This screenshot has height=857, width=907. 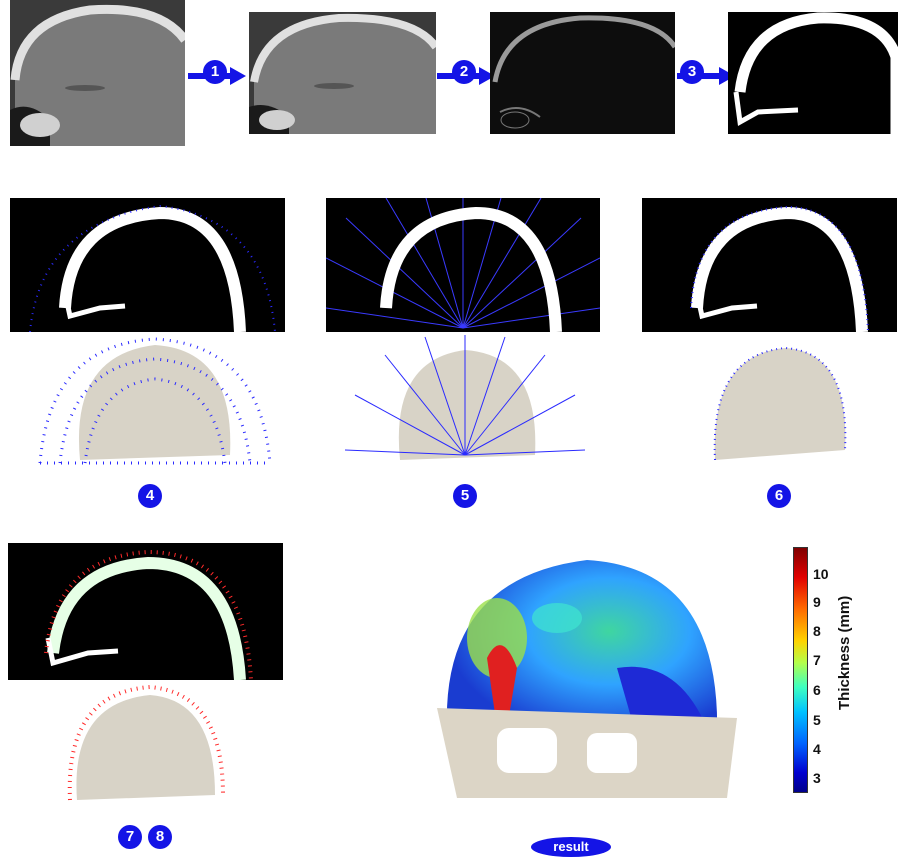 I want to click on colorbar-tick: 9, so click(x=817, y=602).